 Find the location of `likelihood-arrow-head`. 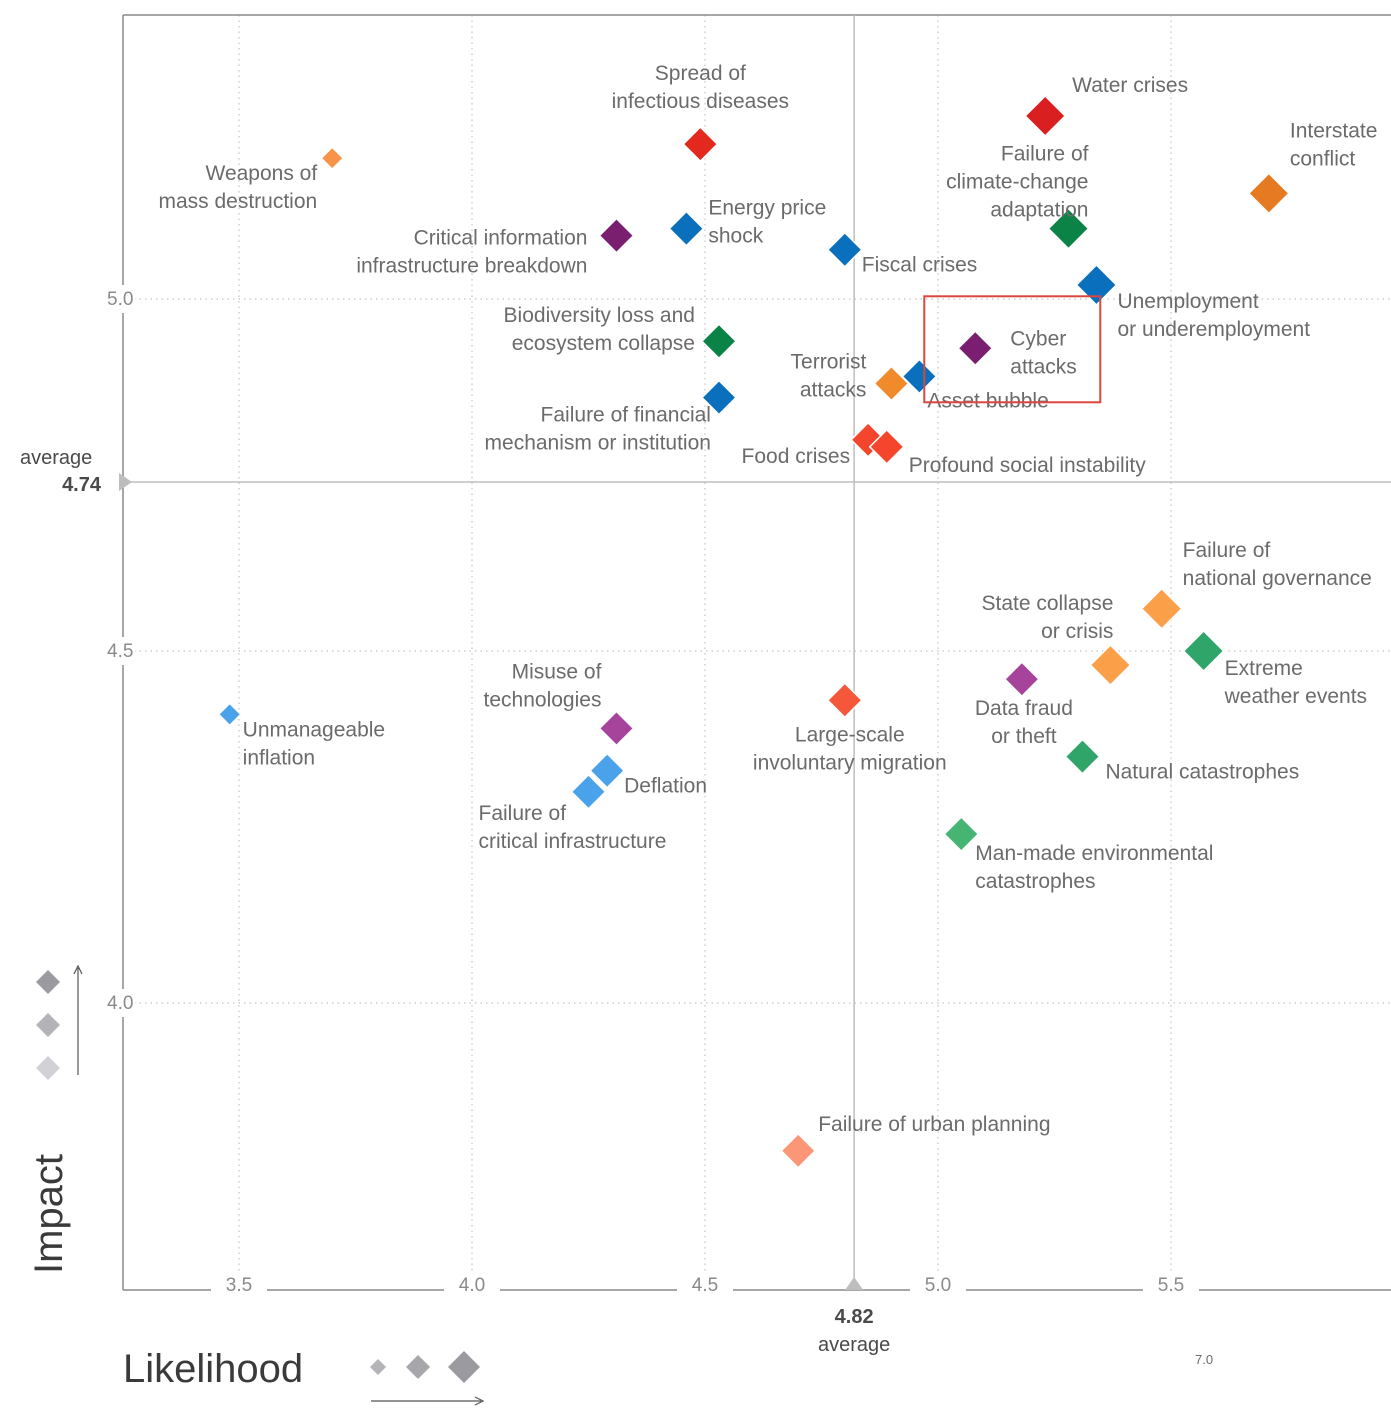

likelihood-arrow-head is located at coordinates (479, 1401).